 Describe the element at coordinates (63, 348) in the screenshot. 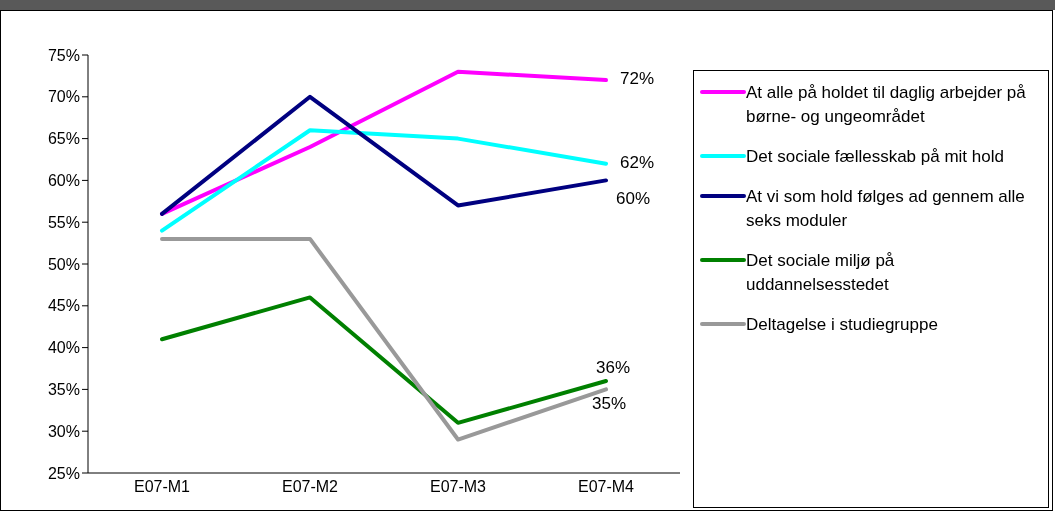

I see `y-tick-label: 40%` at that location.